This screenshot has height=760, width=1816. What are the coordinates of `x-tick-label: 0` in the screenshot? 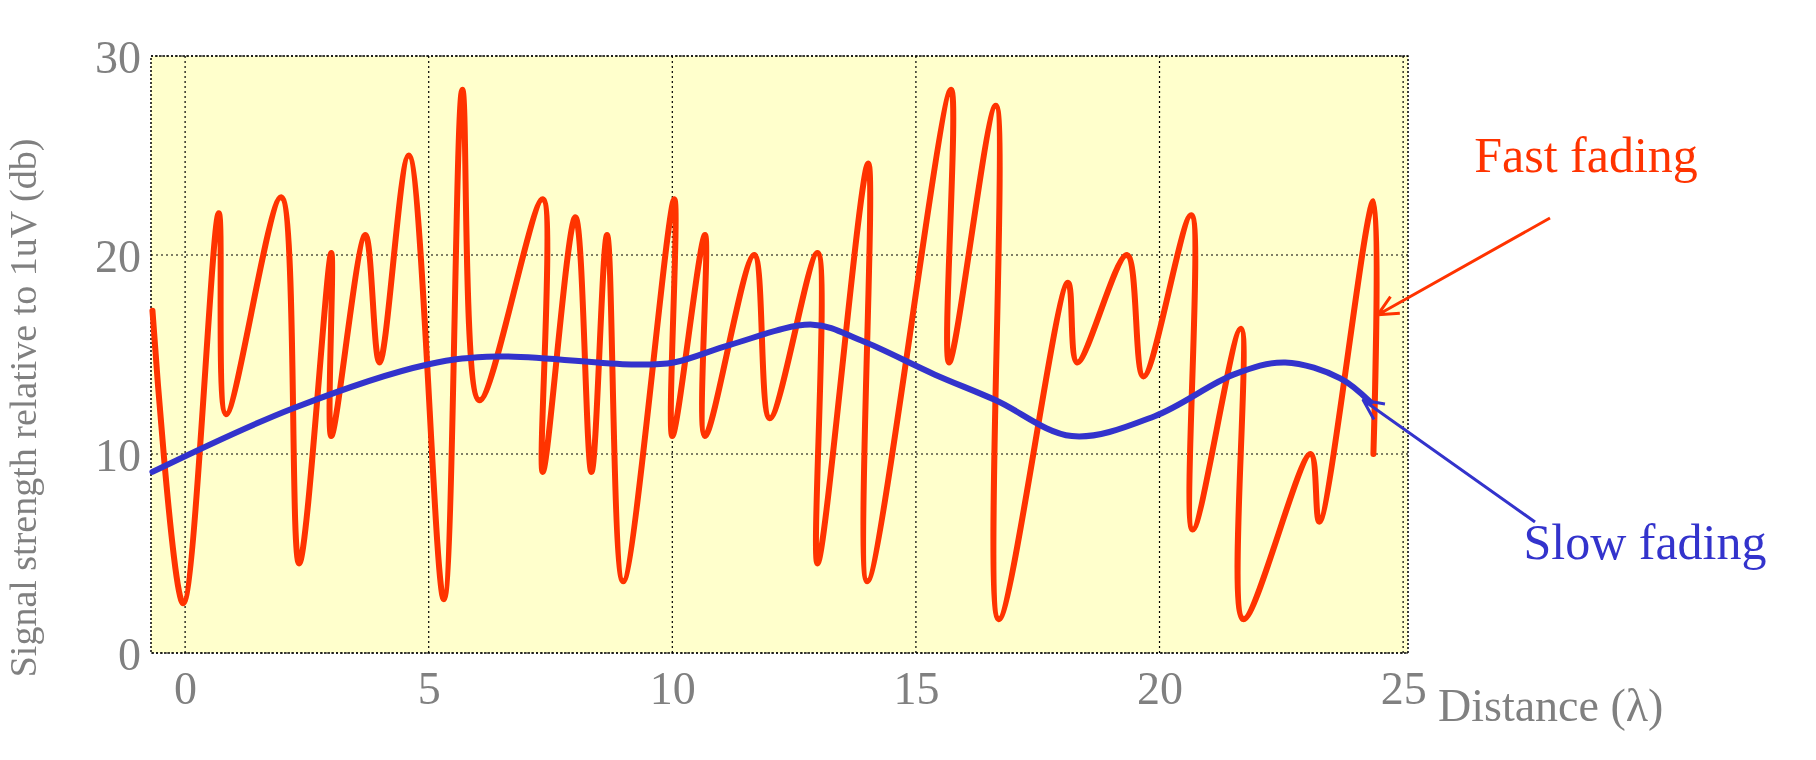 It's located at (186, 688).